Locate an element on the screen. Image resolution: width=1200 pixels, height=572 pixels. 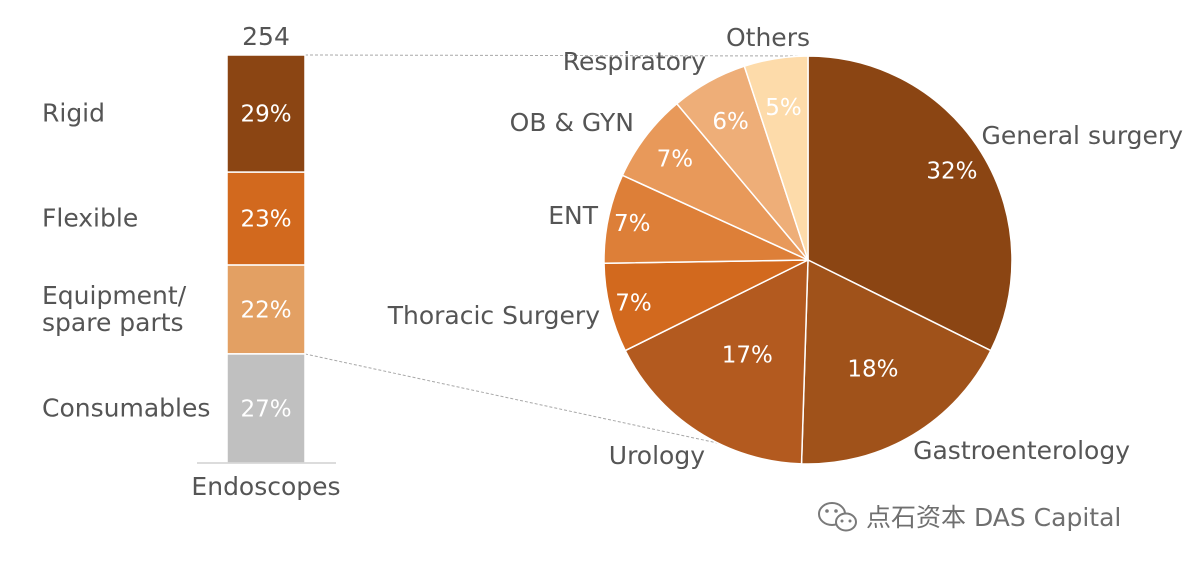
pie-slice-value-label: 32% is located at coordinates (951, 172).